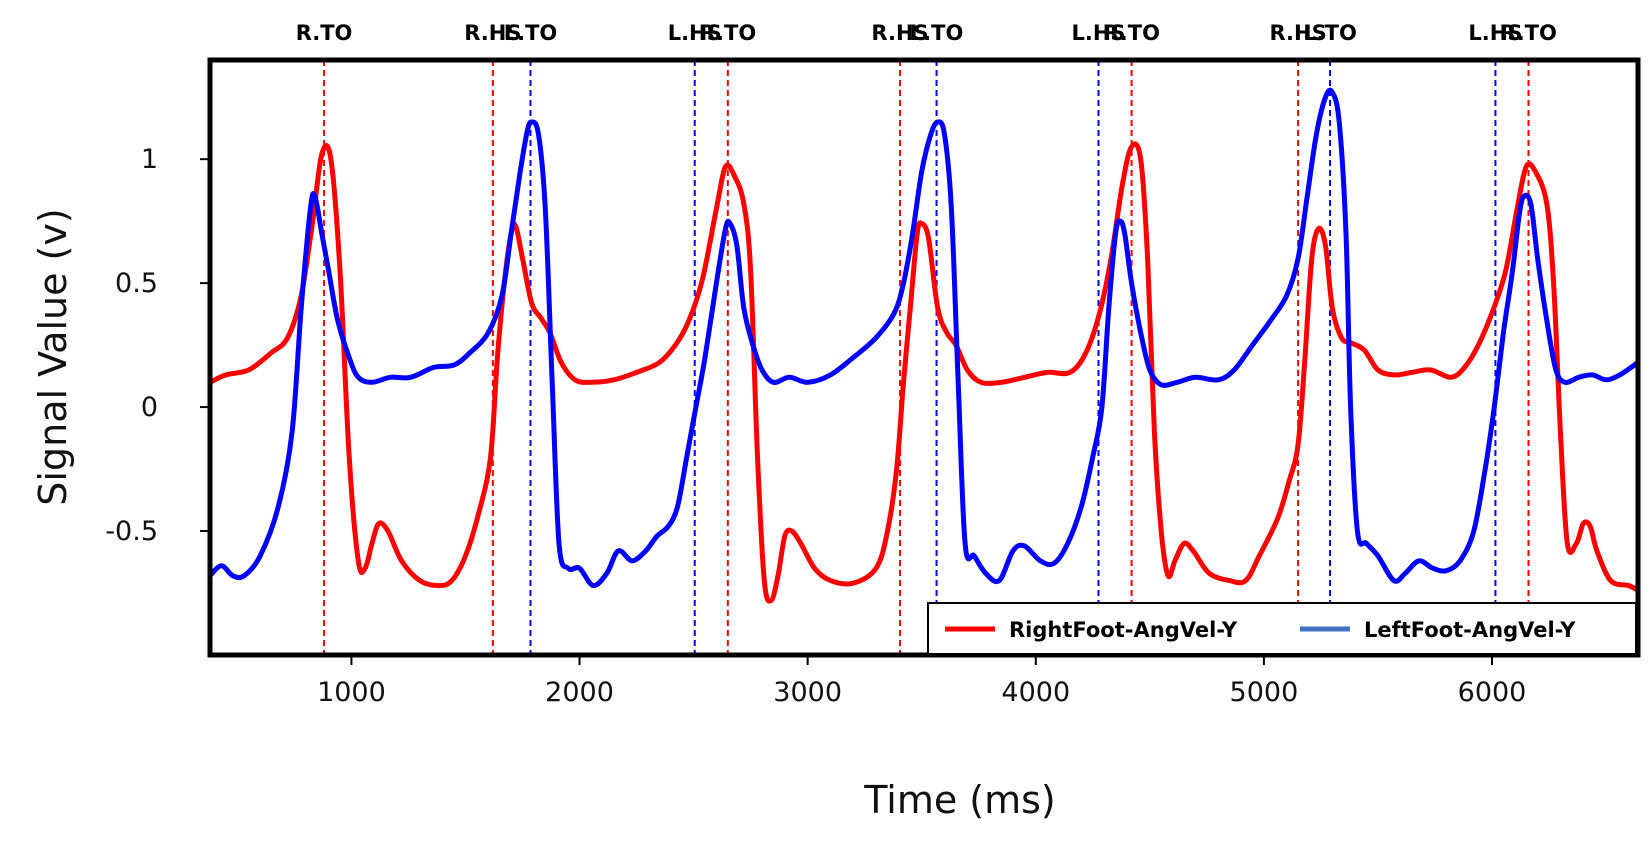 This screenshot has width=1650, height=852. I want to click on y-tick-label: 1, so click(149, 159).